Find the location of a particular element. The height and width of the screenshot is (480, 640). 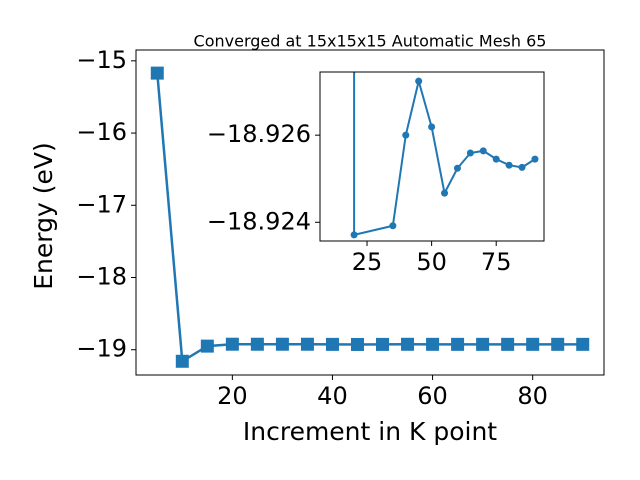

y-tick-label: −18.926 is located at coordinates (259, 134).